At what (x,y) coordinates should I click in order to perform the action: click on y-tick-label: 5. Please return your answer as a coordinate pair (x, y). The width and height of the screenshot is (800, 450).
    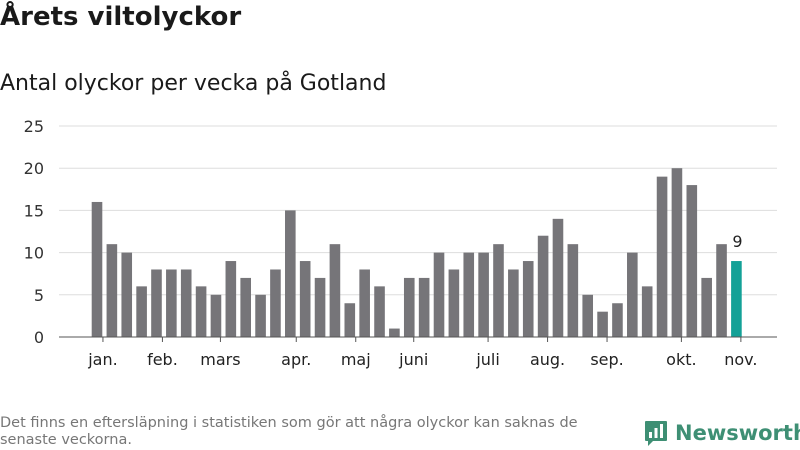
    Looking at the image, I should click on (39, 295).